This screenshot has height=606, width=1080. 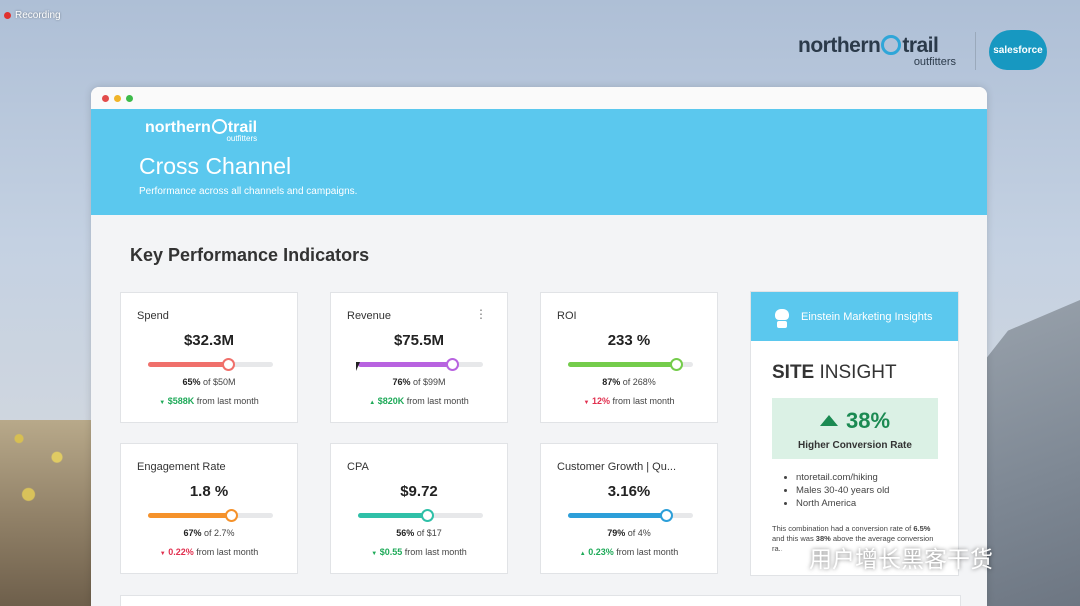 I want to click on kpi-delta-value: $0.55, so click(x=391, y=552).